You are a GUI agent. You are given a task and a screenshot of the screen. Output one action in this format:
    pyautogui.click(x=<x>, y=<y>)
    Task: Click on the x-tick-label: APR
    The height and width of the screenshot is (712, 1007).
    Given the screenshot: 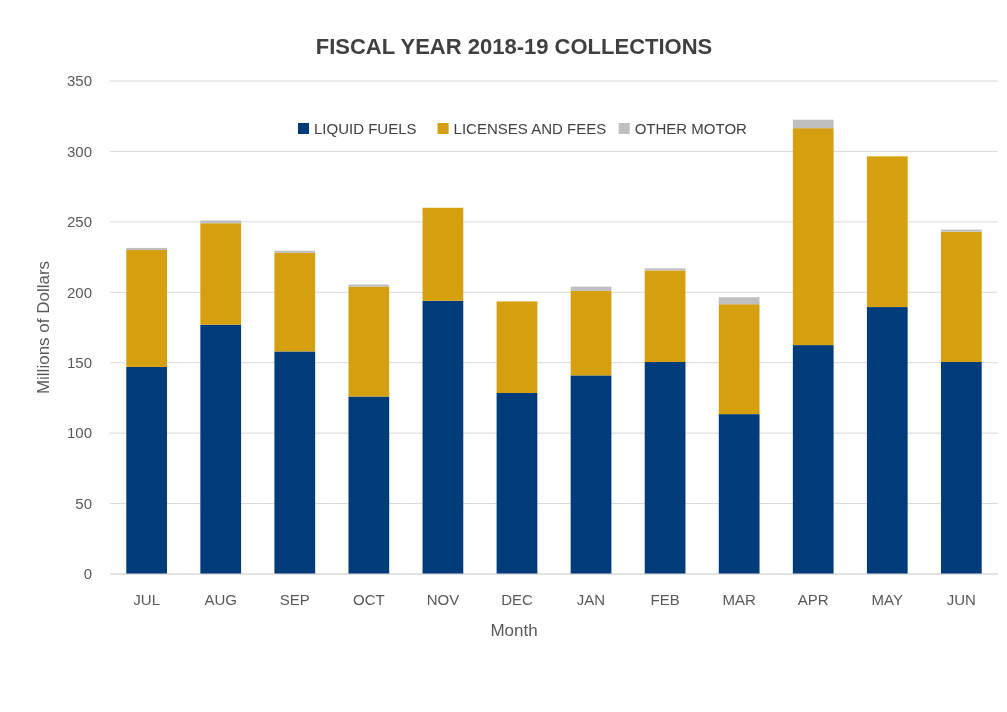 What is the action you would take?
    pyautogui.click(x=813, y=599)
    